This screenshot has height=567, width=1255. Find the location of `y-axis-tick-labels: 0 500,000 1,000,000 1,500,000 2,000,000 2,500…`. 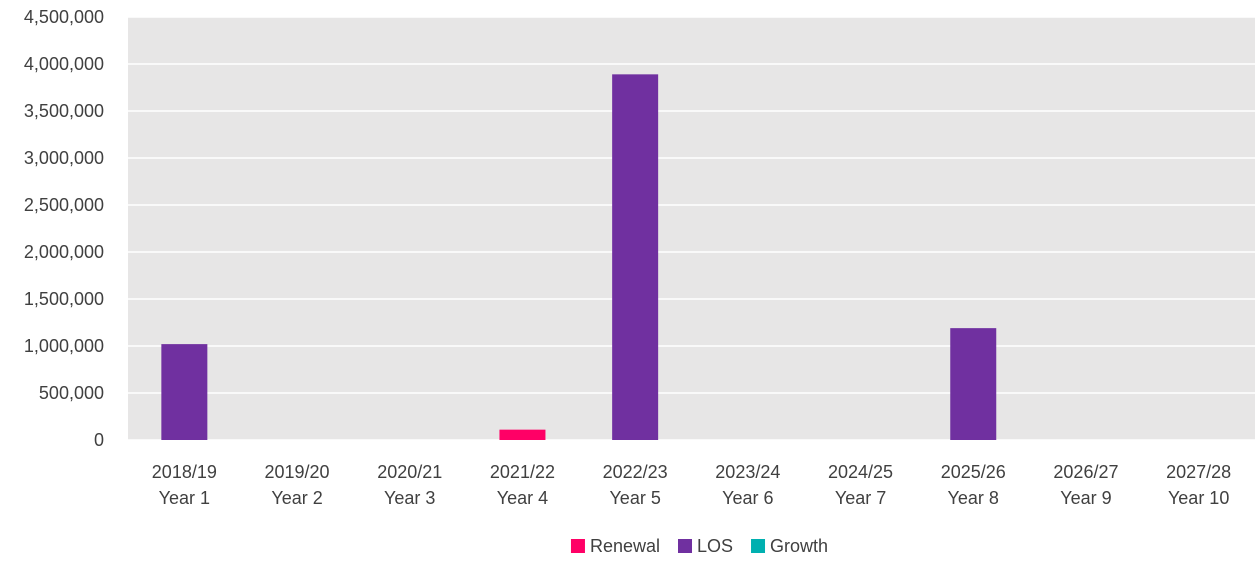

y-axis-tick-labels: 0 500,000 1,000,000 1,500,000 2,000,000 2,500… is located at coordinates (64, 228).